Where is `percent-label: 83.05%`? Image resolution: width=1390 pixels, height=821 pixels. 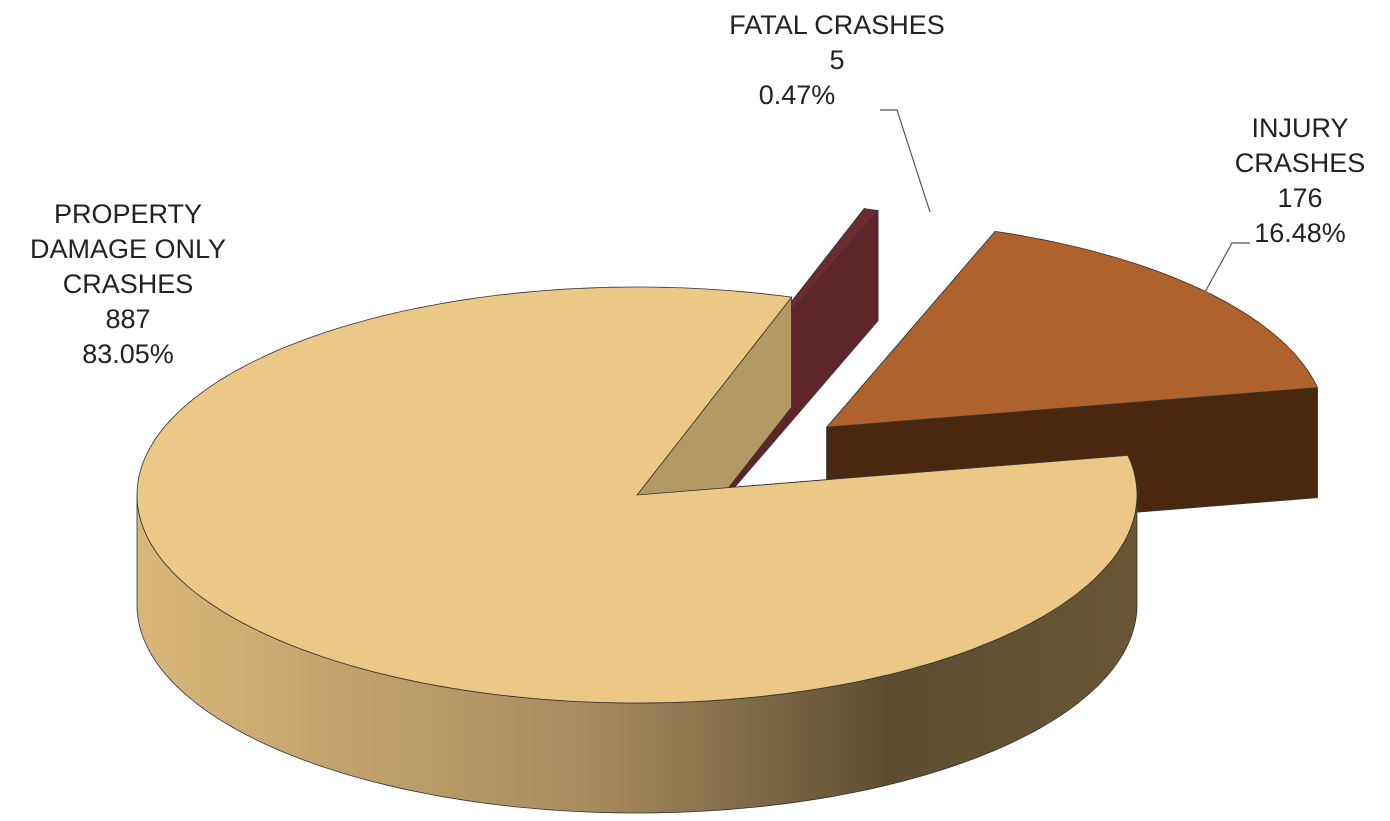
percent-label: 83.05% is located at coordinates (128, 354).